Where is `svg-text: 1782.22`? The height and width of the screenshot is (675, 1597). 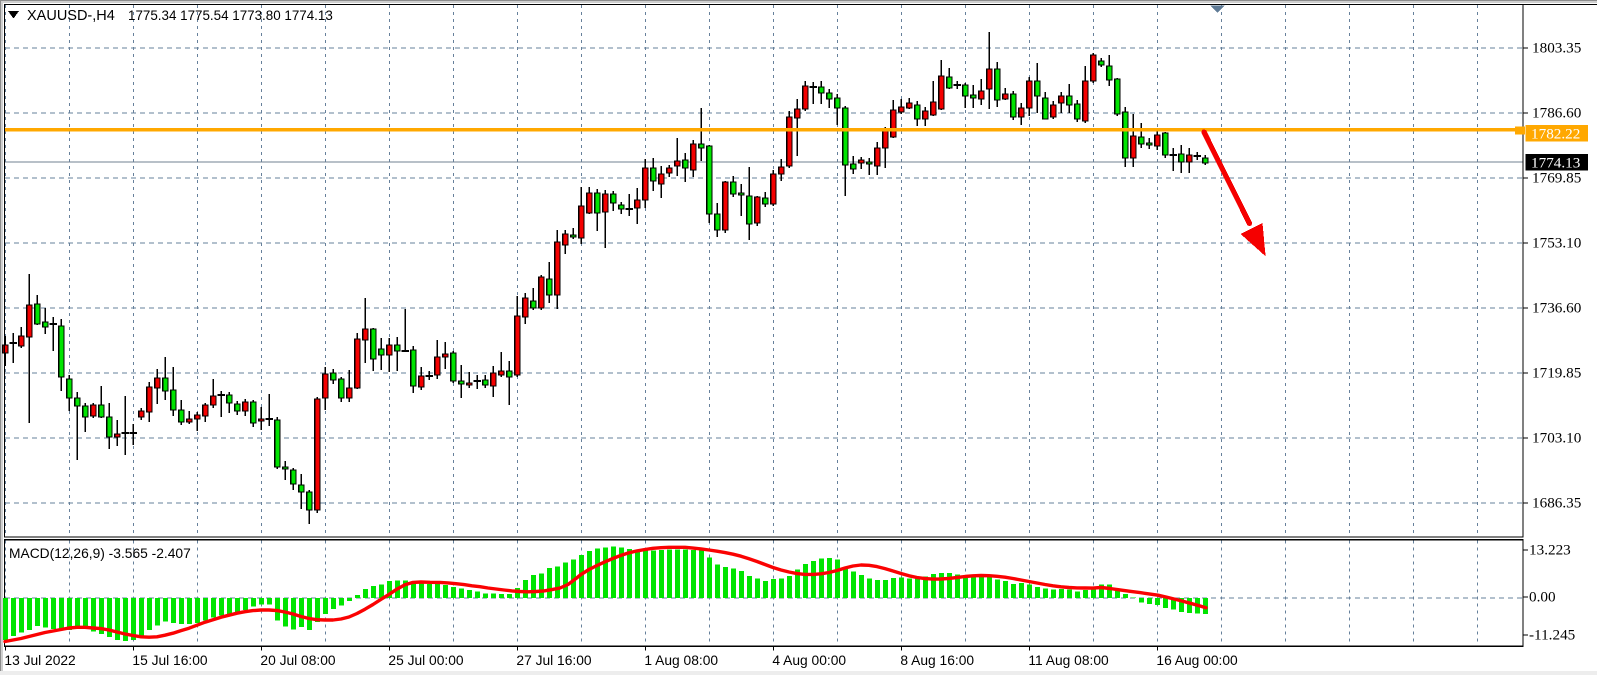
svg-text: 1782.22 is located at coordinates (1555, 134).